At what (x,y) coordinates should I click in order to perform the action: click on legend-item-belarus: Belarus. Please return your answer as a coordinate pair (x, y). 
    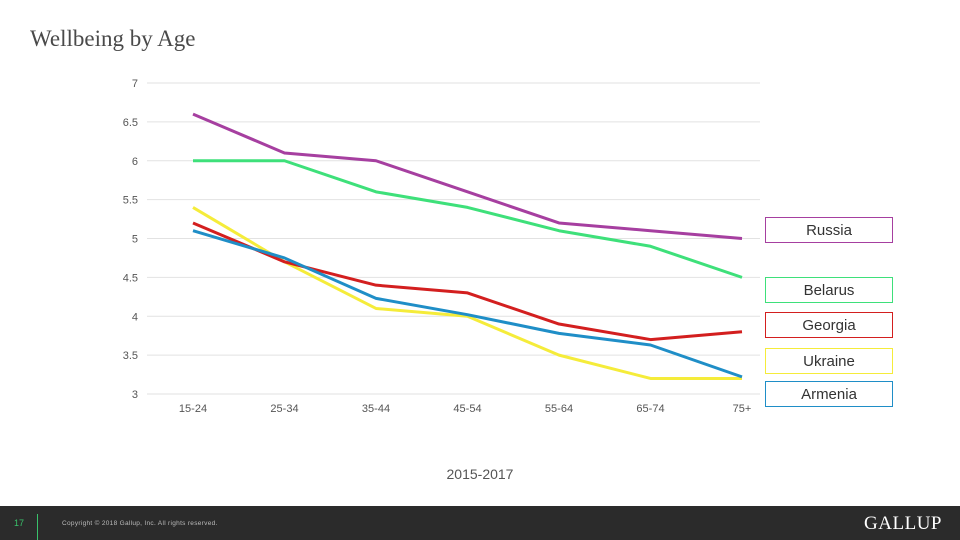
    Looking at the image, I should click on (829, 290).